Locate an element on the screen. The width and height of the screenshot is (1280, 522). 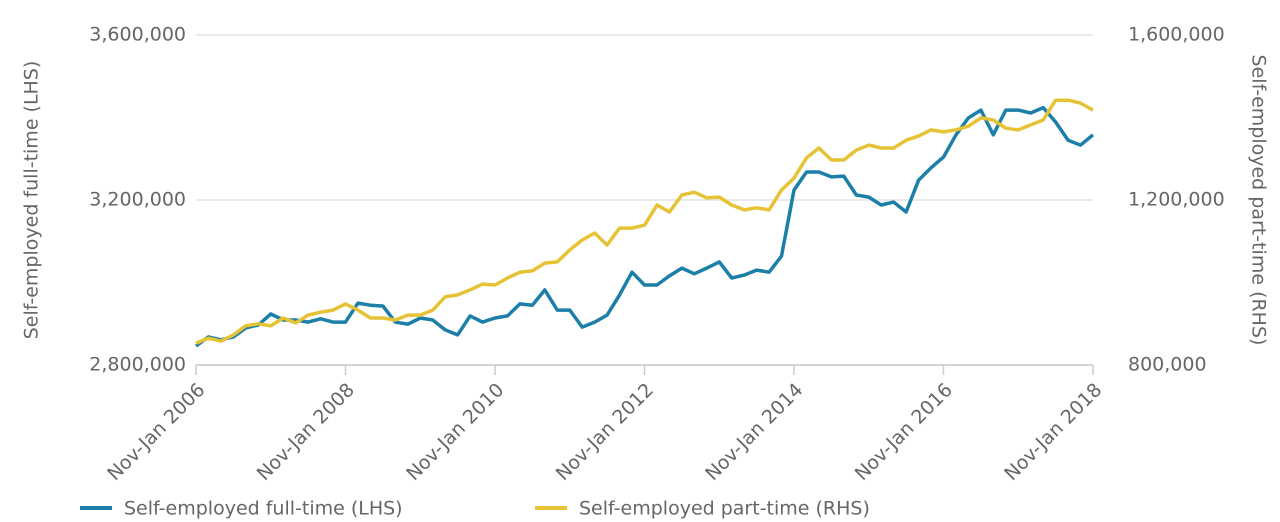
y-axis-title: Self-employed full-time (LHS) is located at coordinates (32, 200).